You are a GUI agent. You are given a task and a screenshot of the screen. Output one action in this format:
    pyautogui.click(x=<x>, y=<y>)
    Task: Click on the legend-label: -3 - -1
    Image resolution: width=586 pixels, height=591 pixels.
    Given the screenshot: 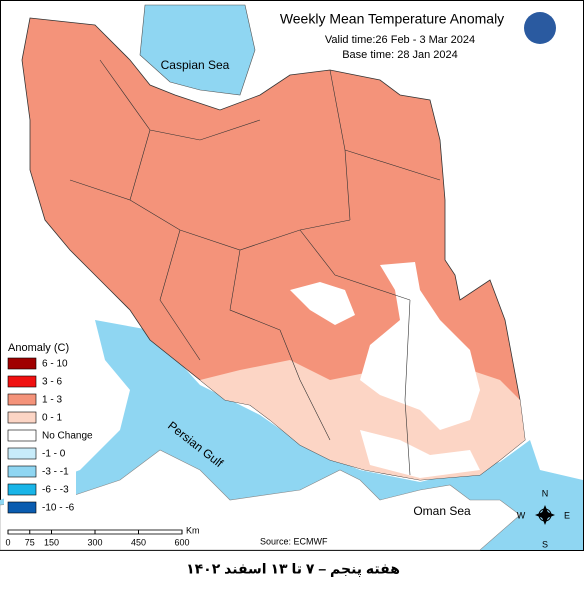 What is the action you would take?
    pyautogui.click(x=55, y=472)
    